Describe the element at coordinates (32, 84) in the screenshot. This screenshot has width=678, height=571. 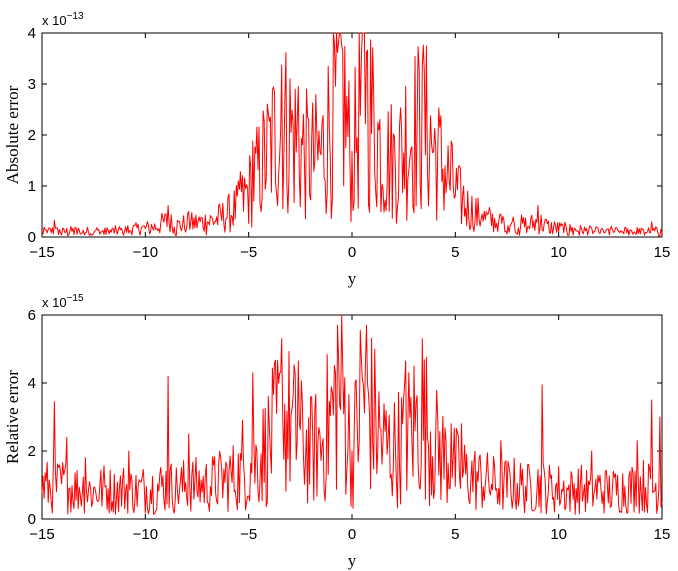
I see `y-tick-label: 3` at that location.